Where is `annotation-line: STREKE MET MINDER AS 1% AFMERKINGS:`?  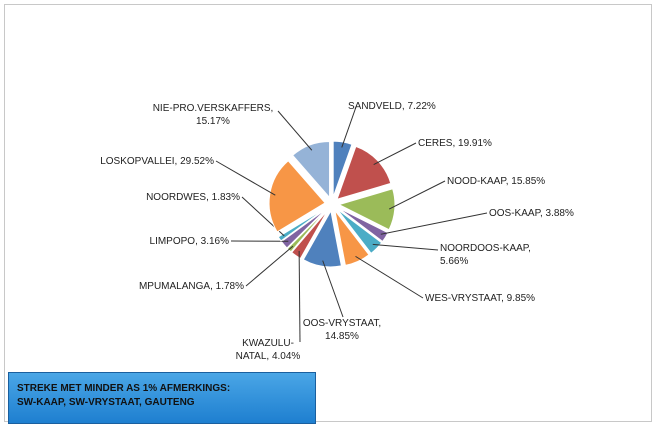 annotation-line: STREKE MET MINDER AS 1% AFMERKINGS: is located at coordinates (124, 388).